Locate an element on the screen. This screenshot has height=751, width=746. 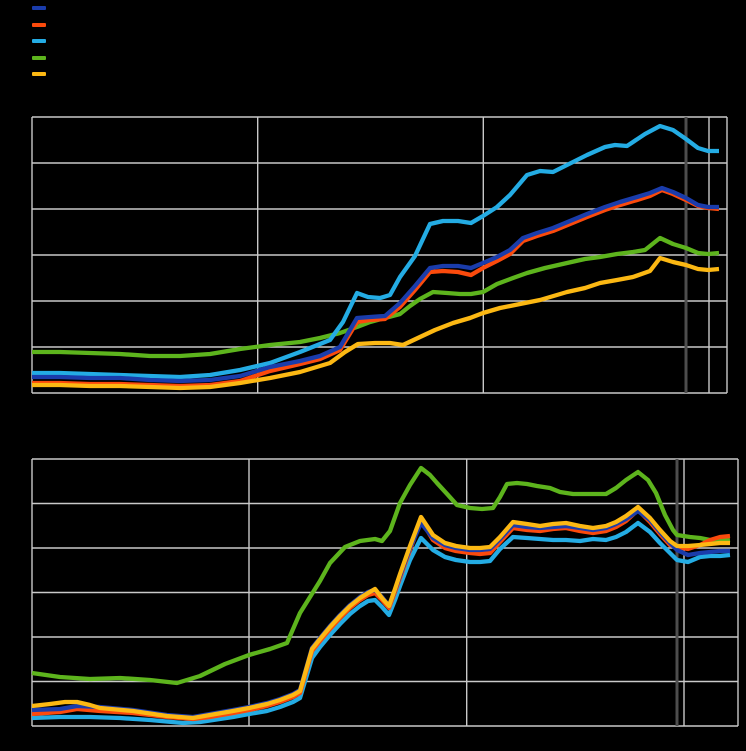
legend-swatch-green is located at coordinates (39, 57).